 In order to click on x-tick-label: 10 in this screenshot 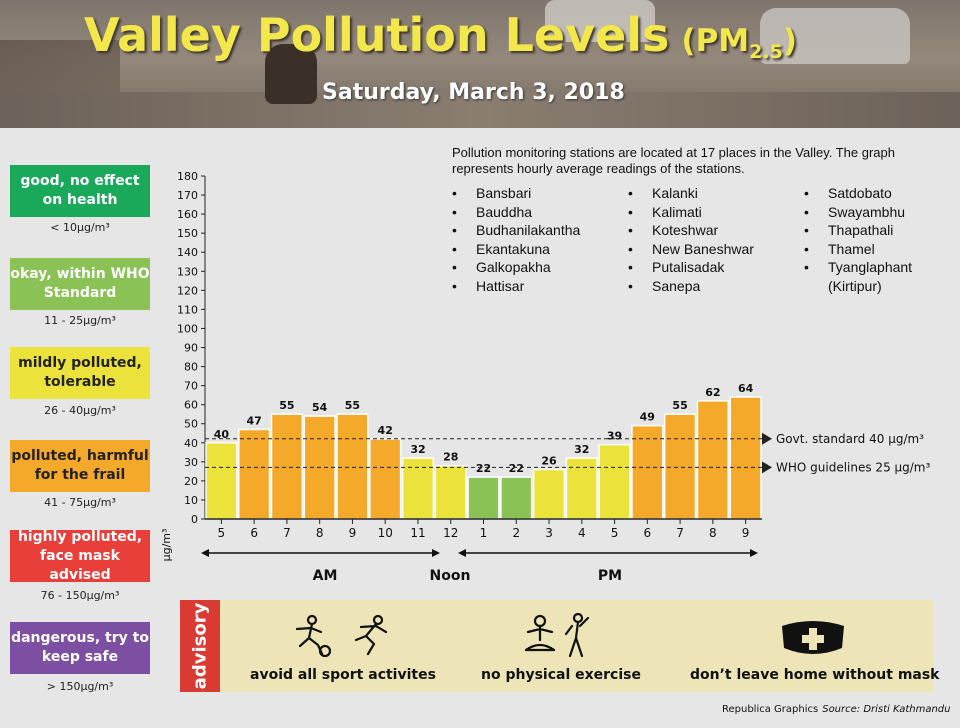, I will do `click(385, 533)`.